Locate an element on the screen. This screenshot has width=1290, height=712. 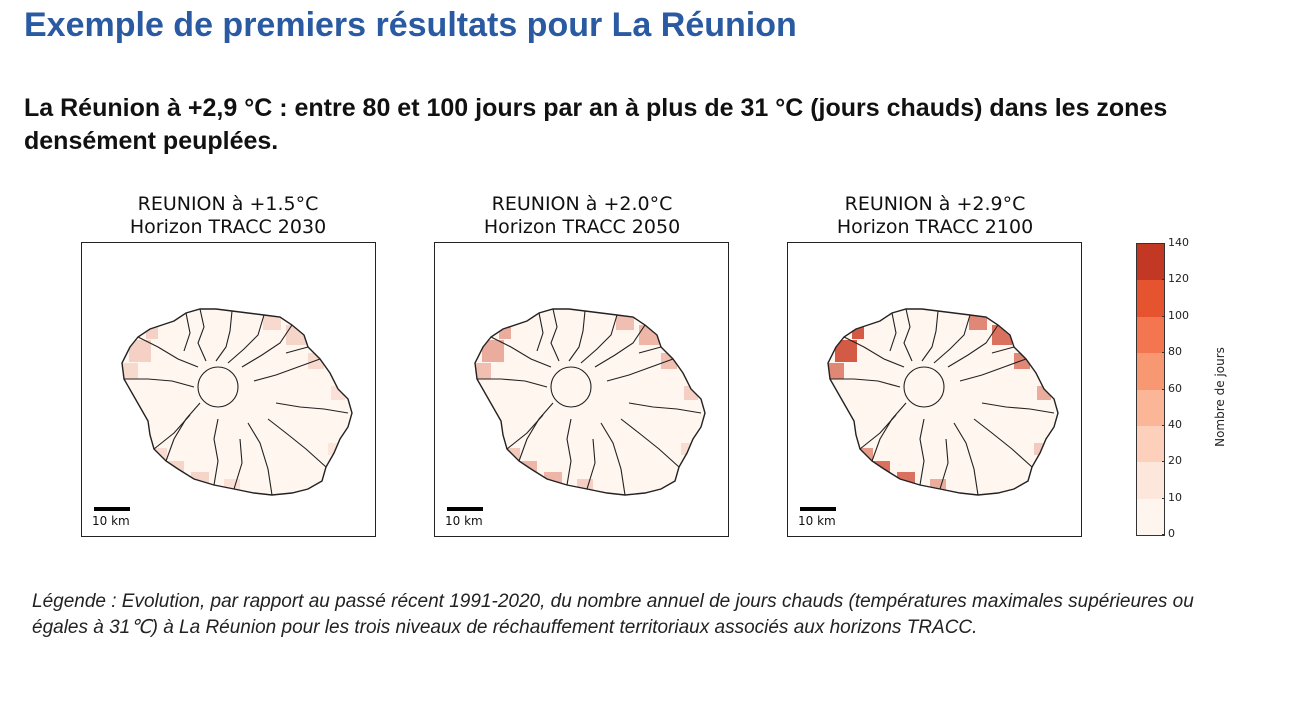
map-title-2050: REUNION à +2.0°C Horizon TRACC 2050 is located at coordinates (582, 216).